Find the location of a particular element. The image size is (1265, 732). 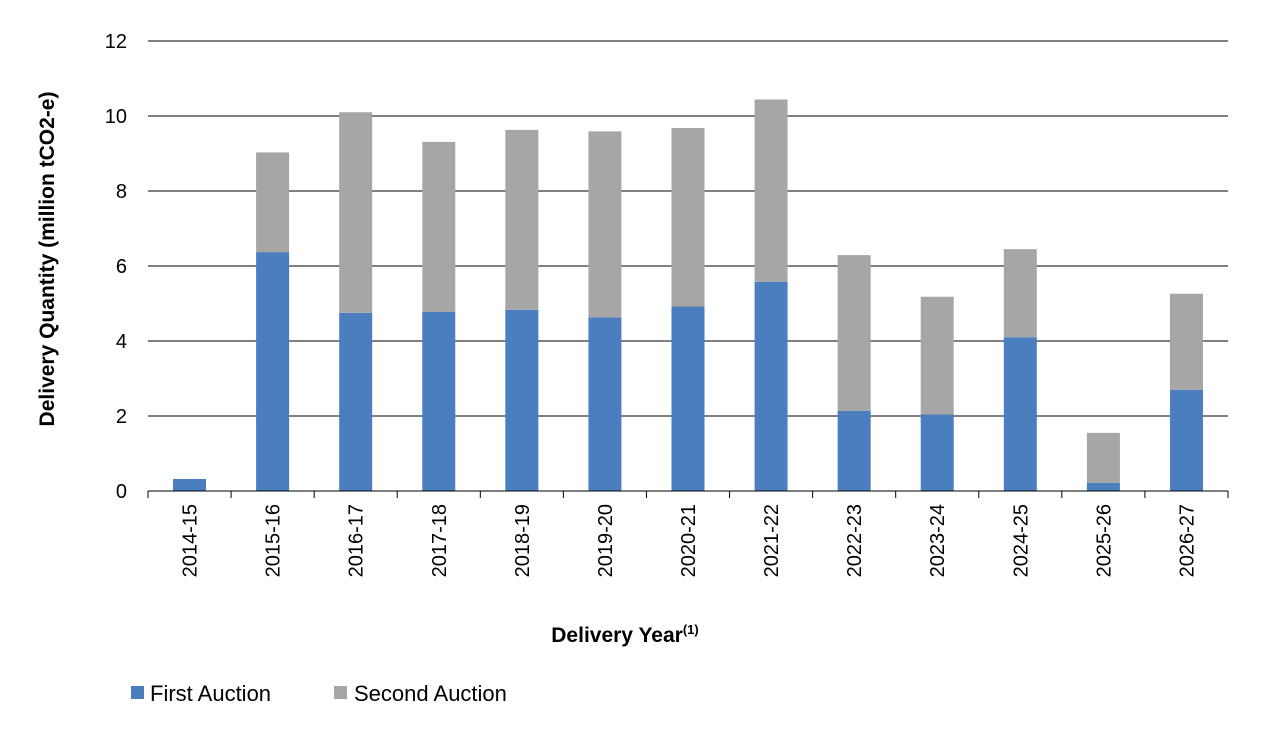

y-tick-label: 4 is located at coordinates (121, 342).